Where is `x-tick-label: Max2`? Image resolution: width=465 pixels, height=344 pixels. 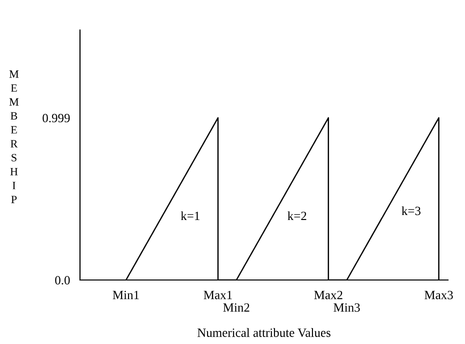 x-tick-label: Max2 is located at coordinates (328, 295).